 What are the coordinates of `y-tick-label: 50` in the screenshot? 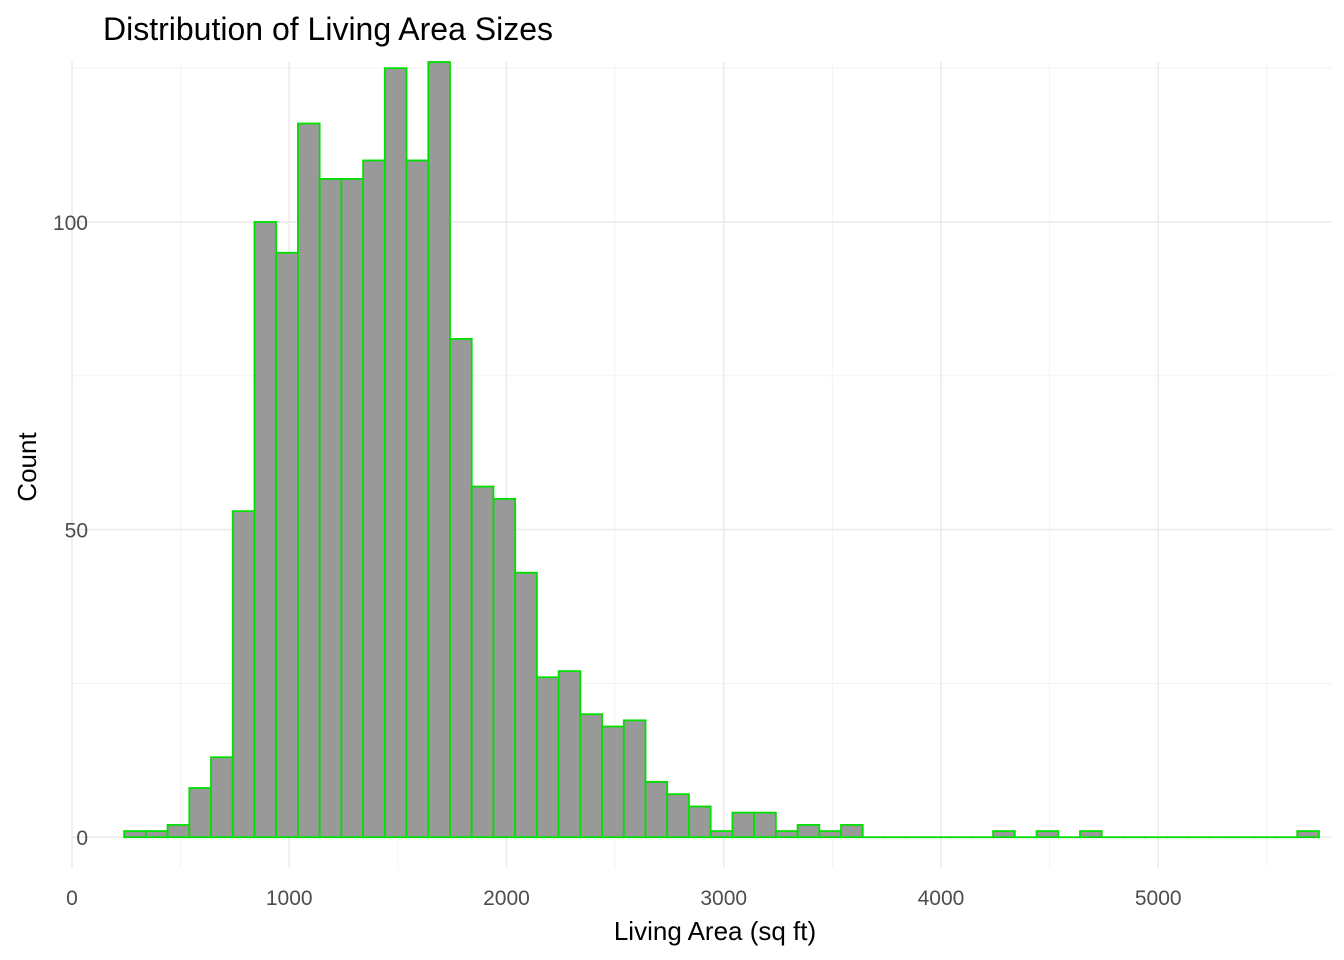 It's located at (76, 531).